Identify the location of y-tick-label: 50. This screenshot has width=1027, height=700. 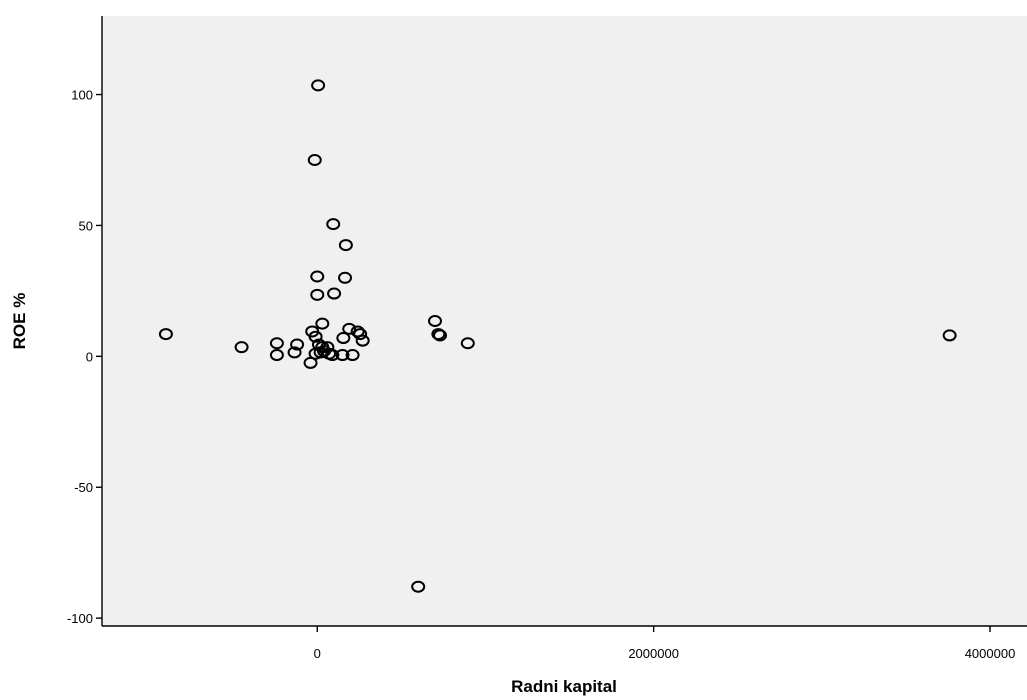
(86, 225).